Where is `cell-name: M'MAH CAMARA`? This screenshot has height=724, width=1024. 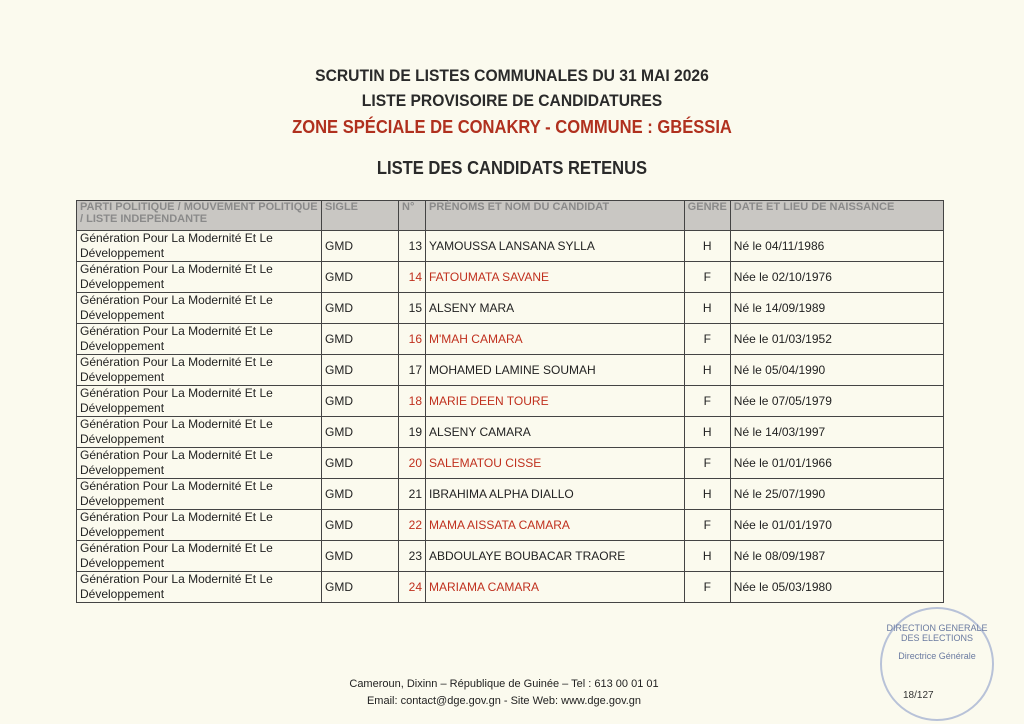 cell-name: M'MAH CAMARA is located at coordinates (555, 339).